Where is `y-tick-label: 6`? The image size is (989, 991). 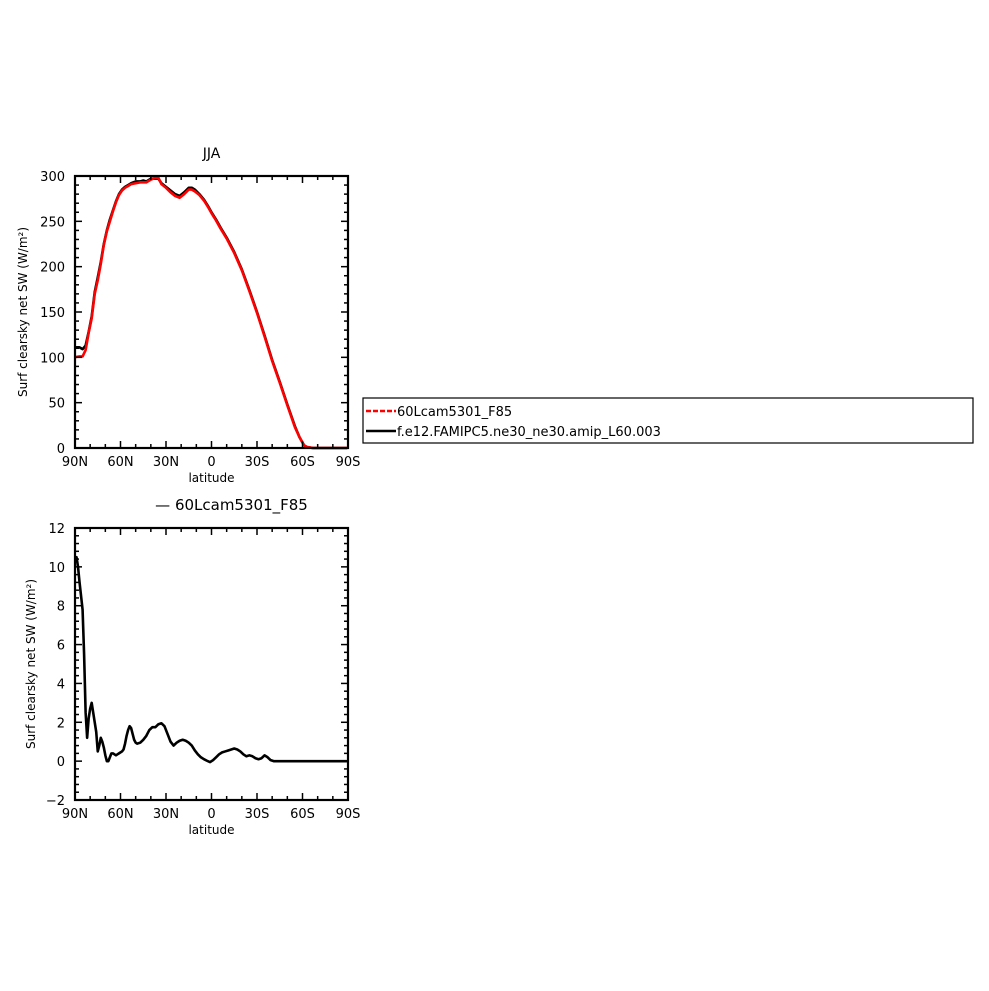 y-tick-label: 6 is located at coordinates (61, 646).